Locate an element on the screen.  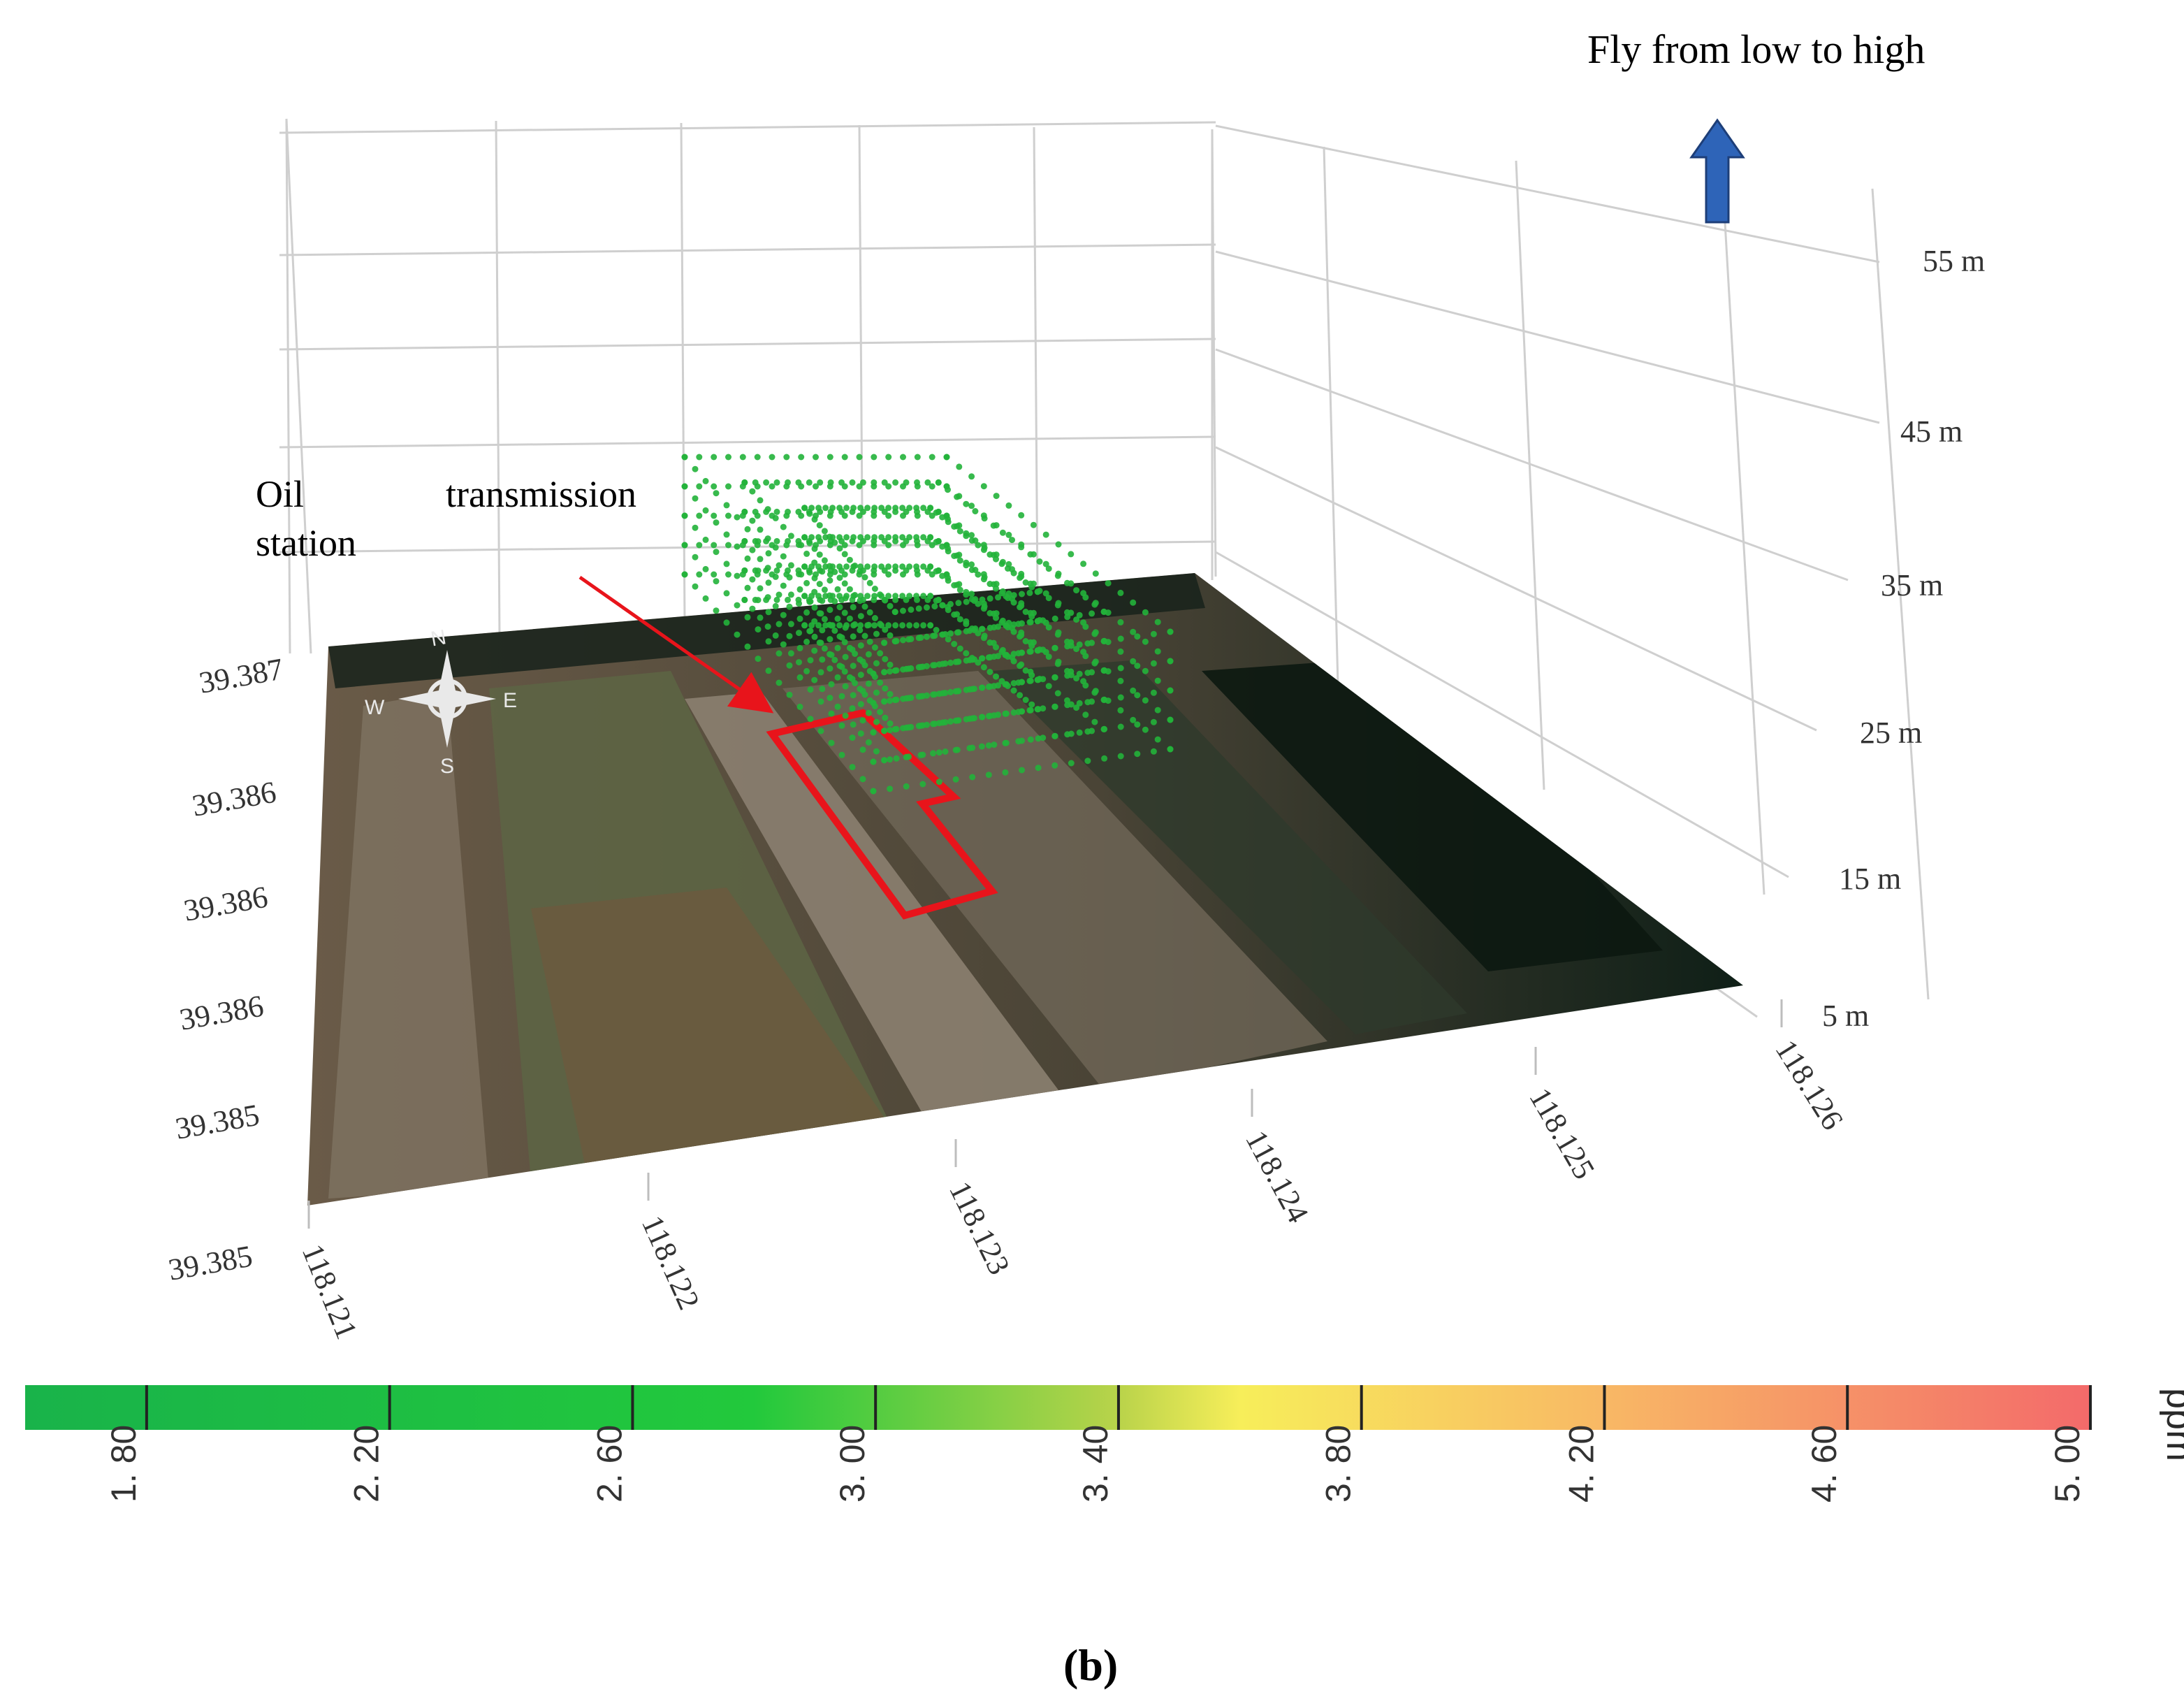
x-tick-label: 118.123 is located at coordinates (979, 1228).